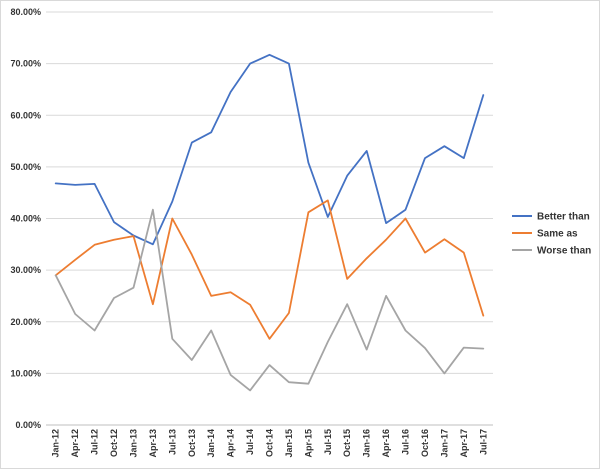 This screenshot has width=600, height=469. What do you see at coordinates (133, 443) in the screenshot?
I see `x-tick-label-jan-13: Jan-13` at bounding box center [133, 443].